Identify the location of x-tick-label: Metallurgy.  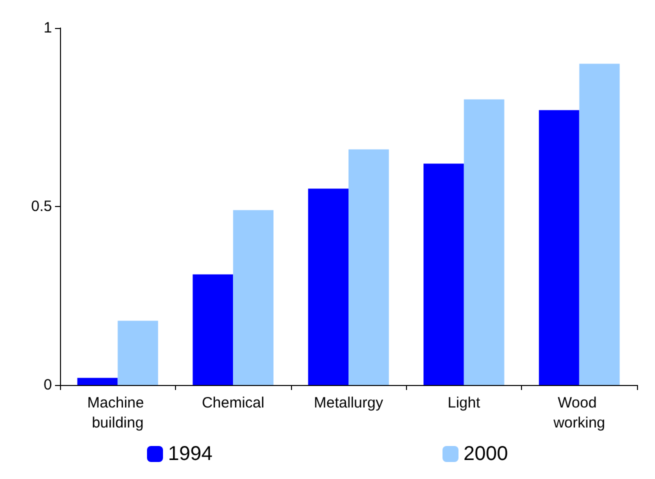
(349, 403).